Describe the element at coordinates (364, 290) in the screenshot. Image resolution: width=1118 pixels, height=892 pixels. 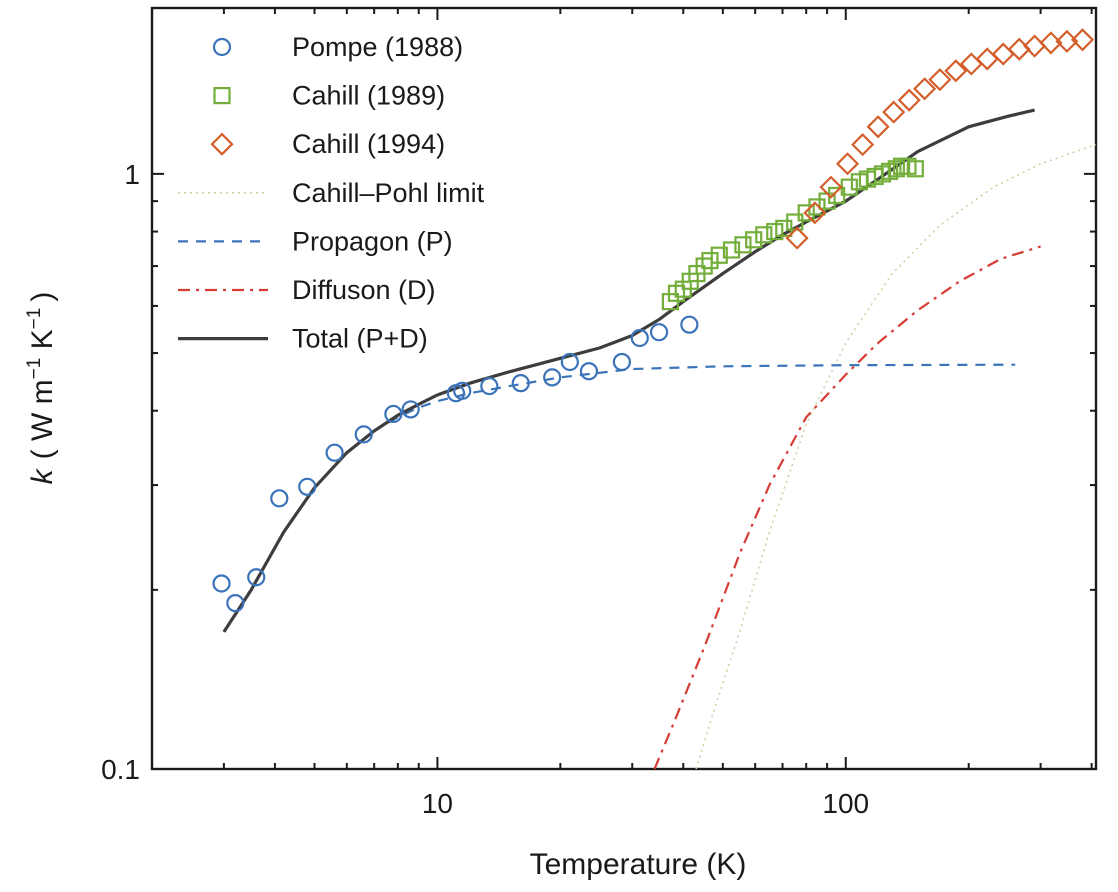
I see `legend-label: Diffuson (D)` at that location.